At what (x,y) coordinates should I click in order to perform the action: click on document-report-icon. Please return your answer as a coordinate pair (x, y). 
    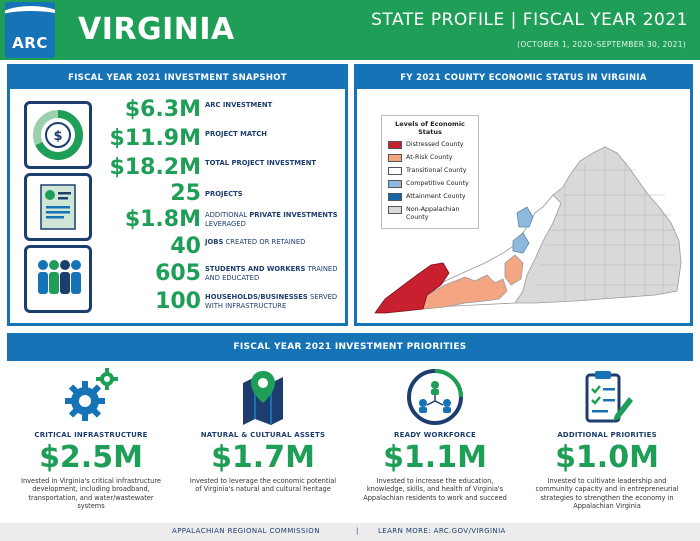
    Looking at the image, I should click on (58, 207).